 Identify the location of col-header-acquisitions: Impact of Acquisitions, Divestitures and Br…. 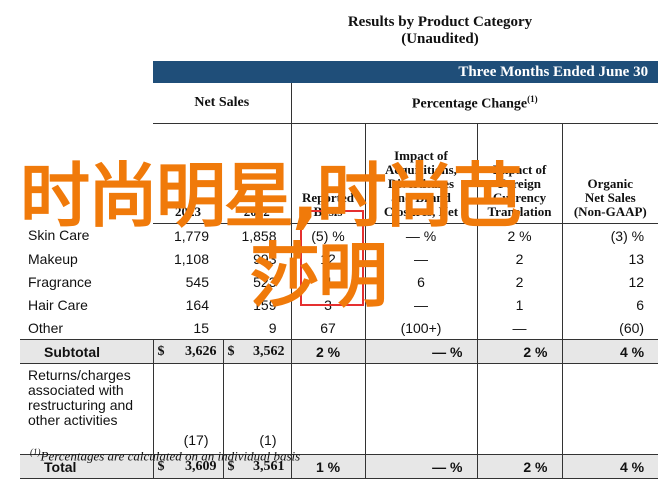
(420, 173).